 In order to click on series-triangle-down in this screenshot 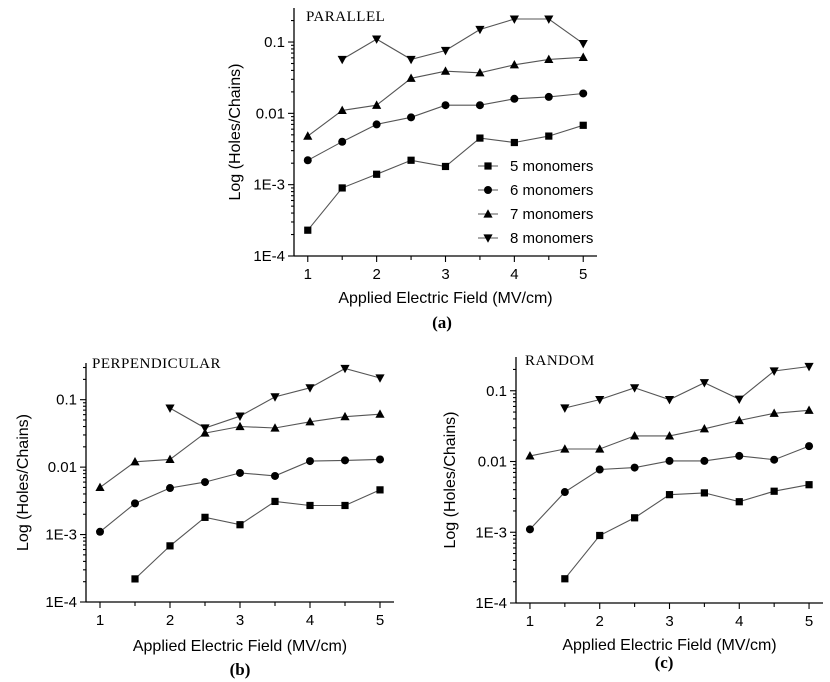, I will do `click(462, 40)`.